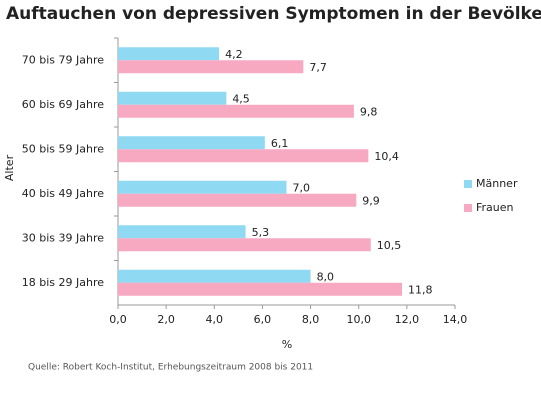 The height and width of the screenshot is (402, 541). I want to click on x-tick-label: 4,0, so click(215, 319).